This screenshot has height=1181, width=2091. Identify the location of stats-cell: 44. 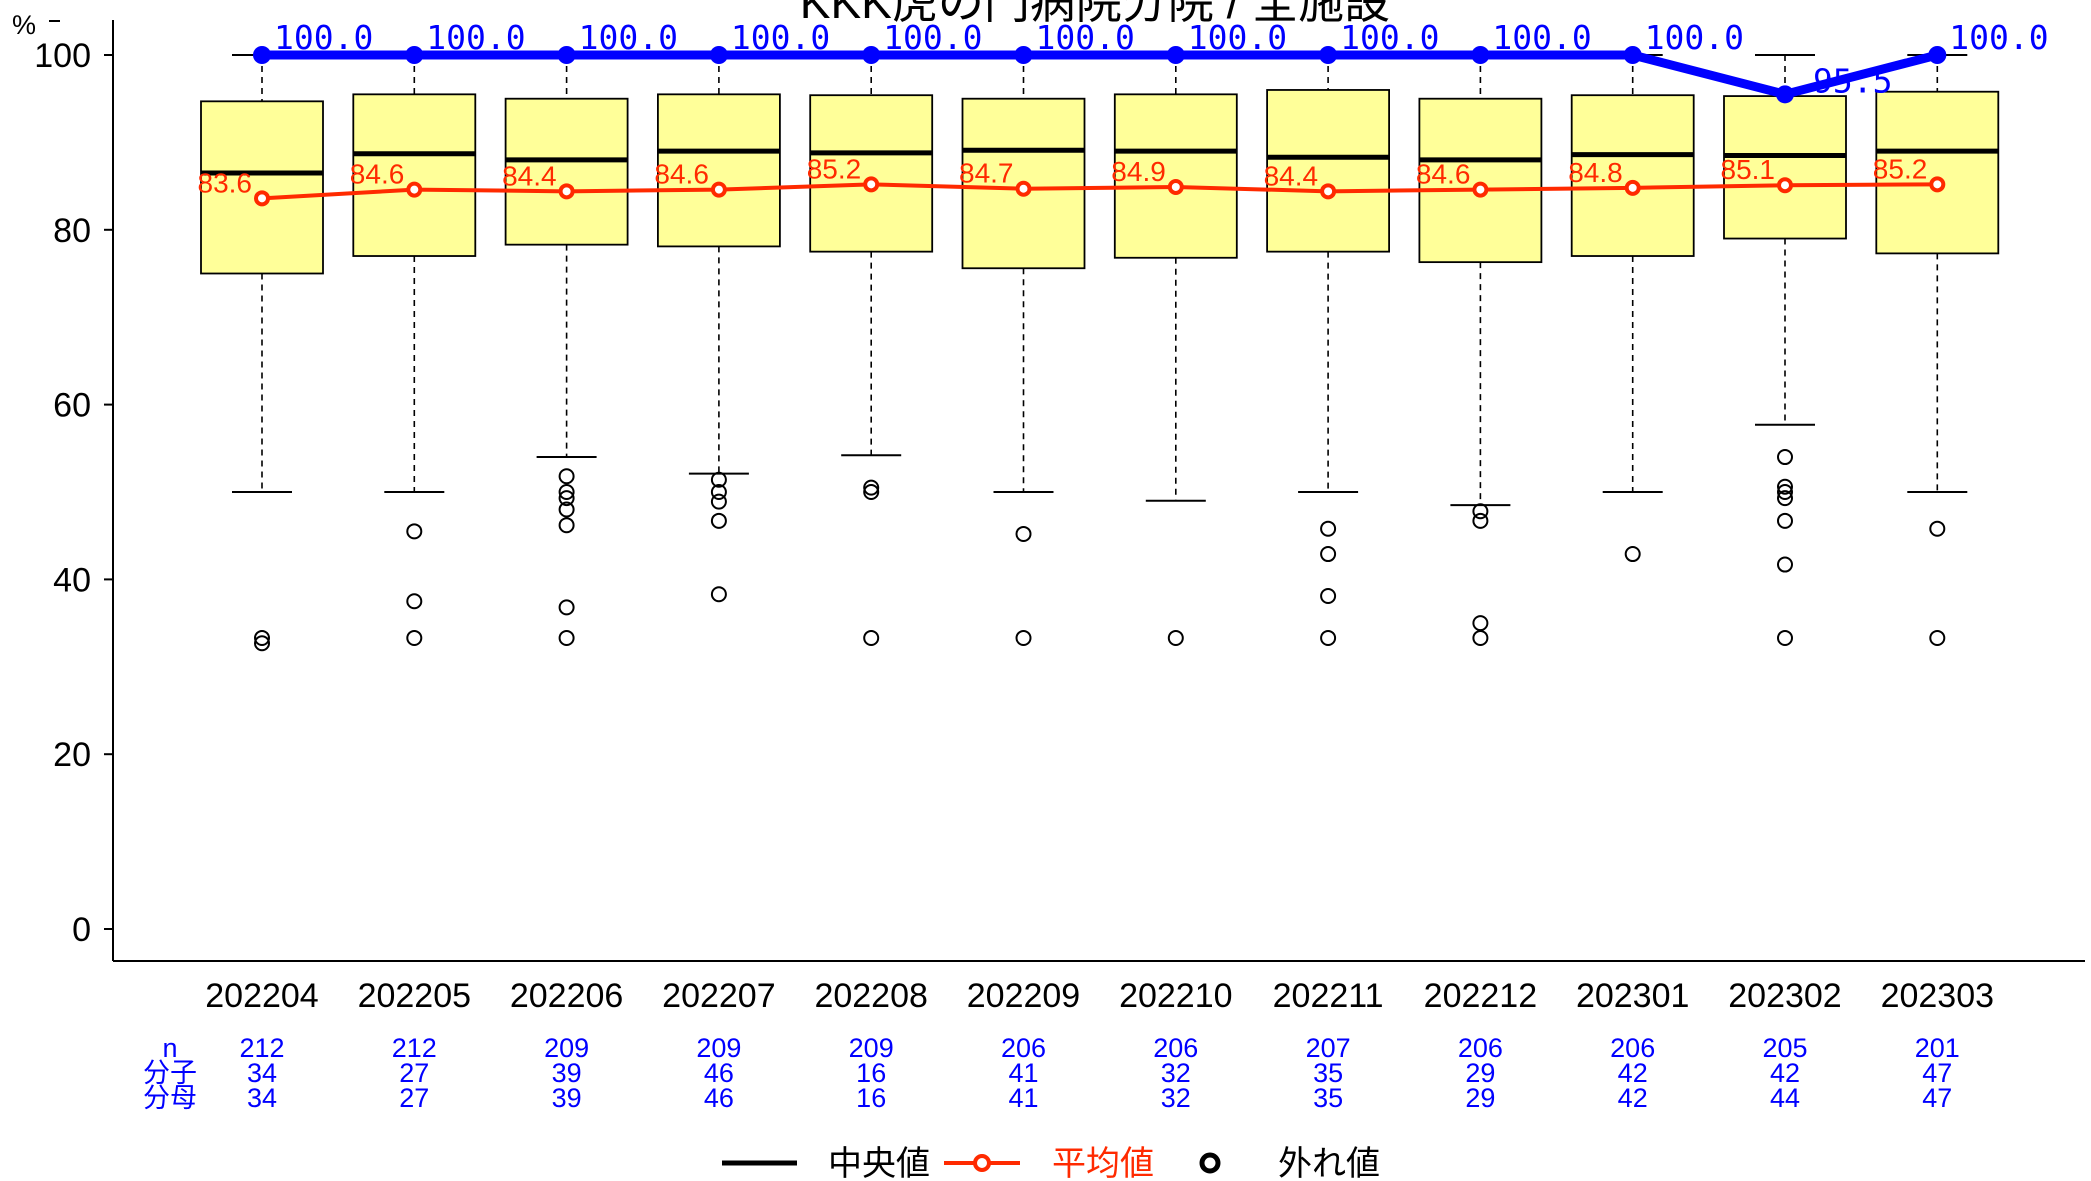
(1785, 1098).